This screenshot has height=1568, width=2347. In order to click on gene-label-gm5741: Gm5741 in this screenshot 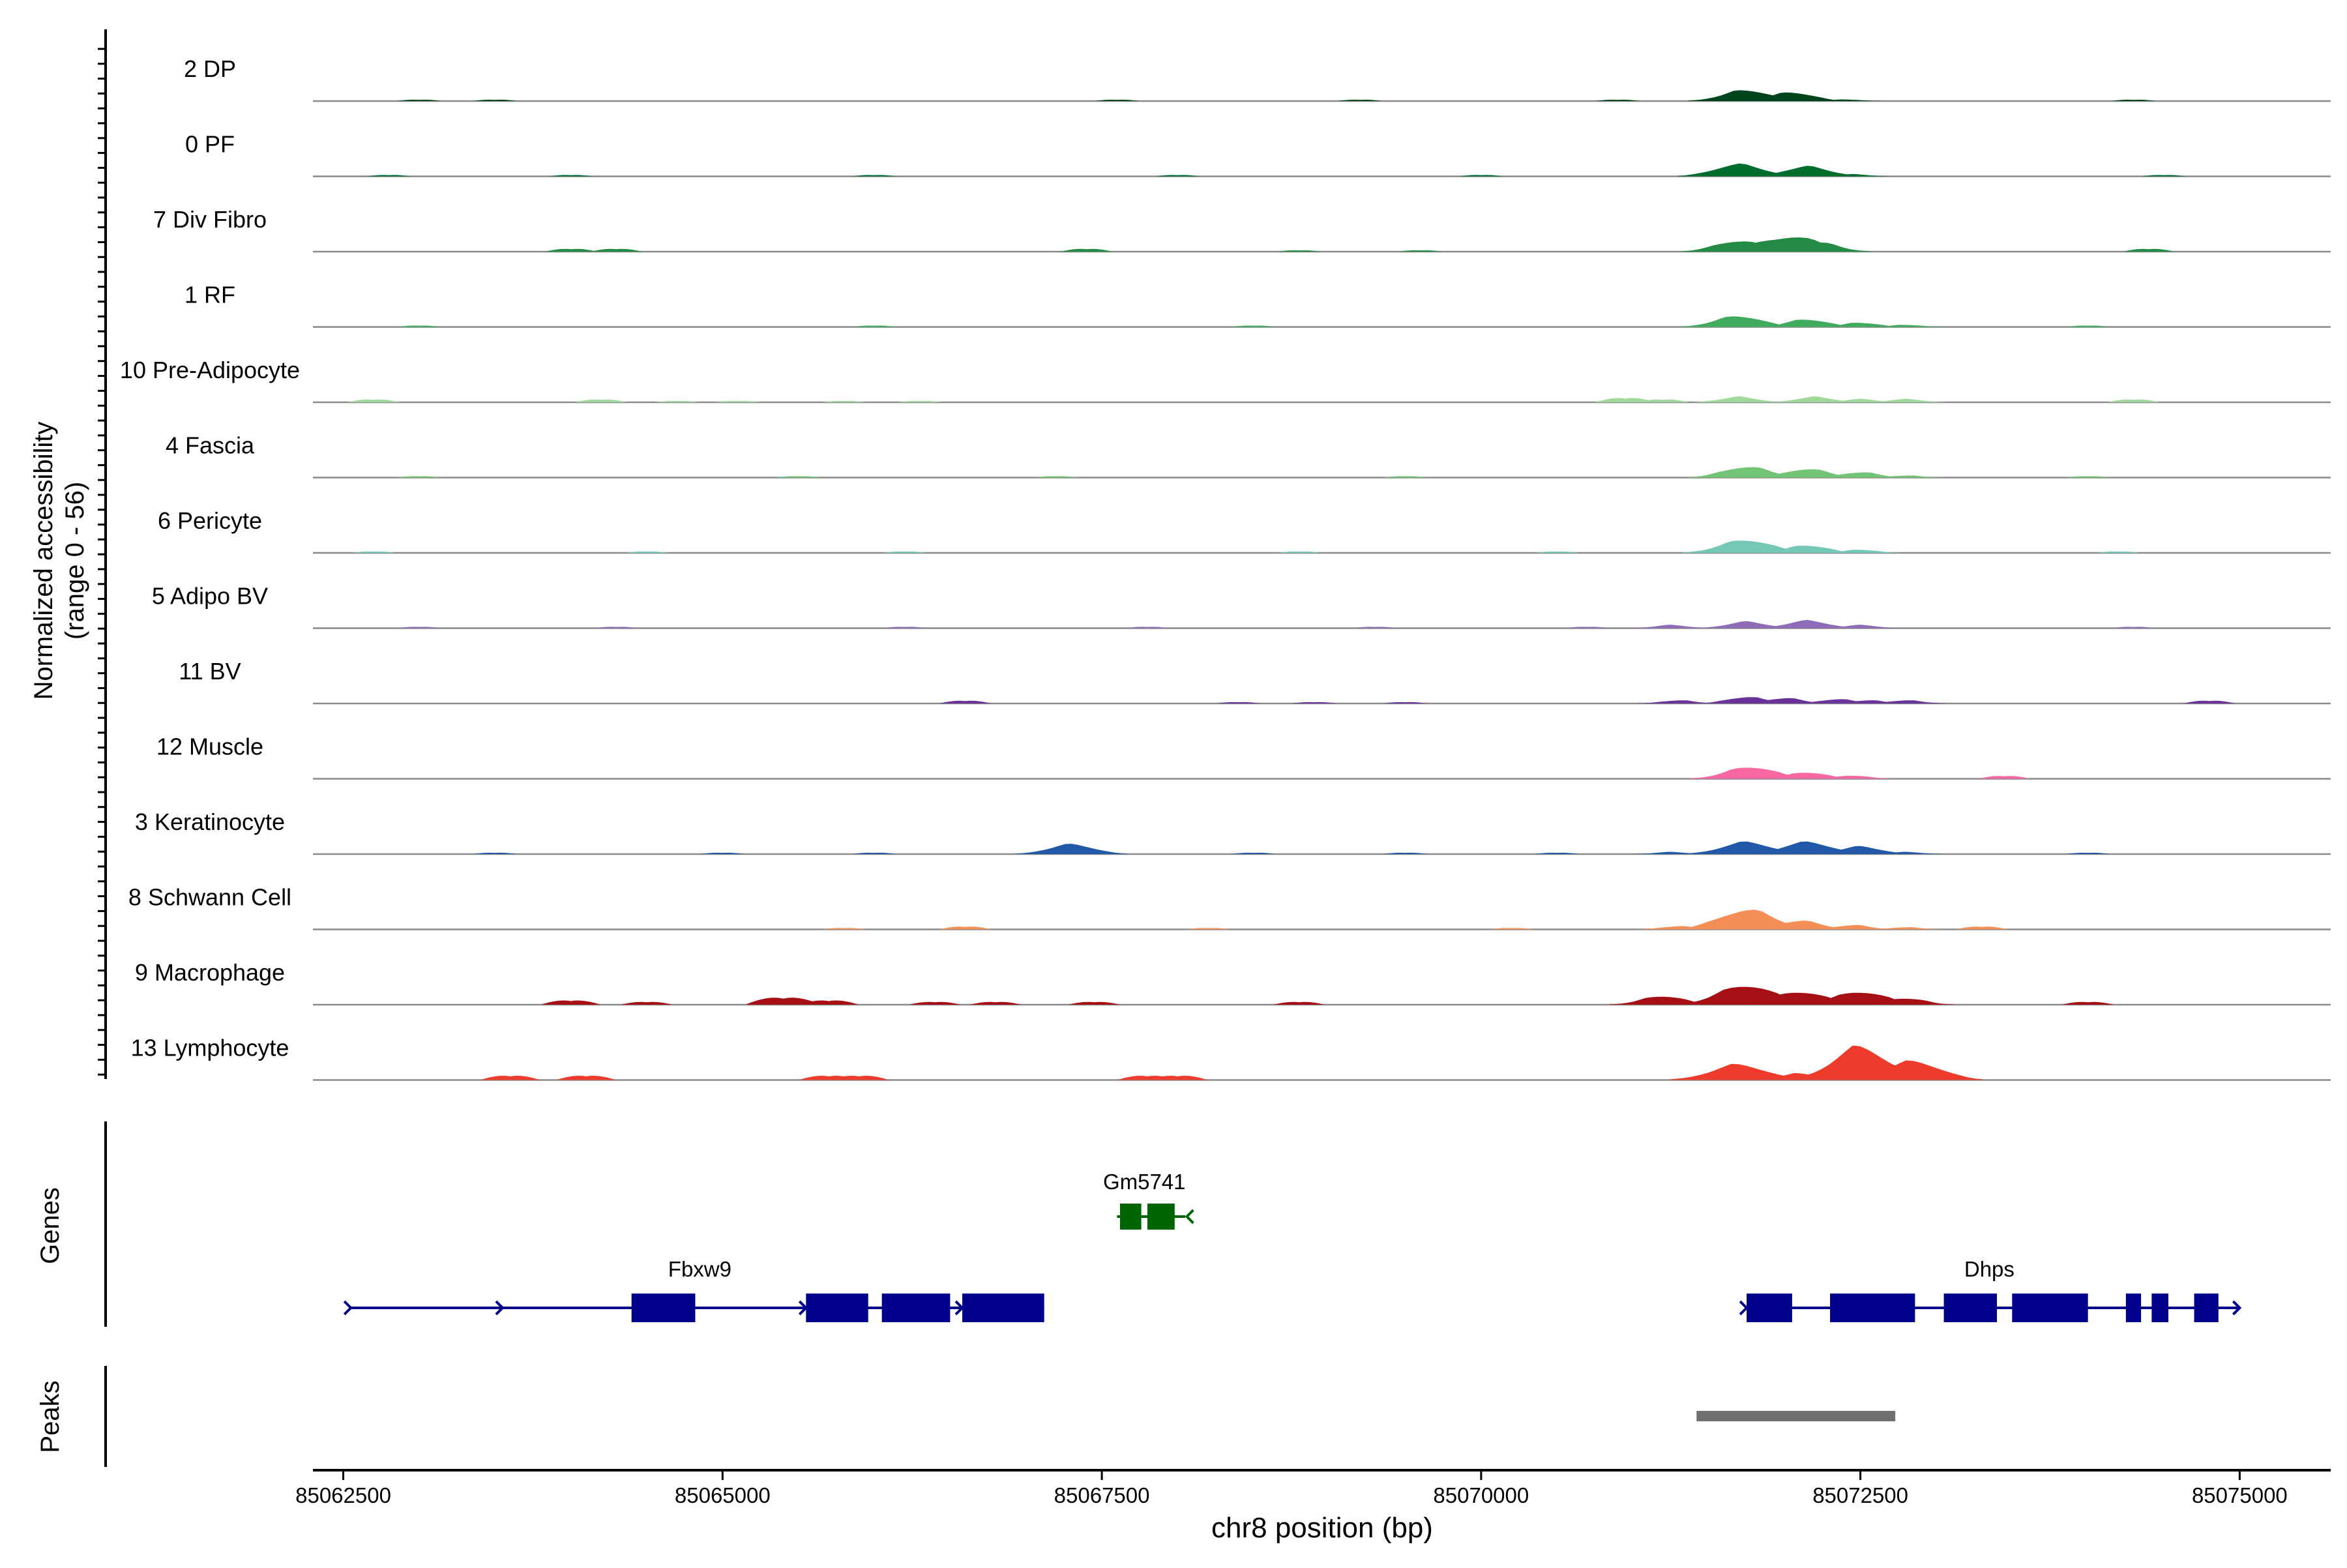, I will do `click(1144, 1182)`.